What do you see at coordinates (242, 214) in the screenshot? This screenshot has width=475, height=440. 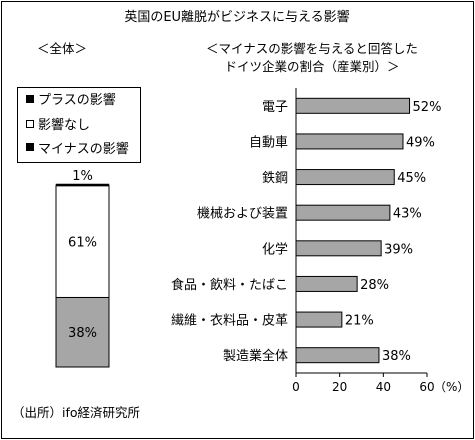 I see `category-label: 機械および装置` at bounding box center [242, 214].